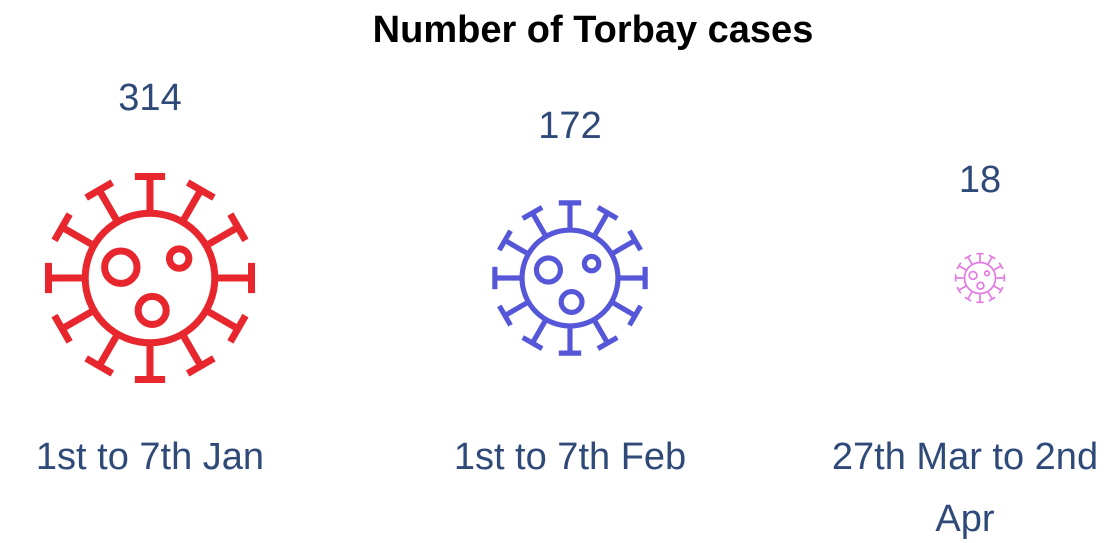 This screenshot has height=543, width=1110. I want to click on category-label: 27th Mar to 2nd Apr, so click(965, 488).